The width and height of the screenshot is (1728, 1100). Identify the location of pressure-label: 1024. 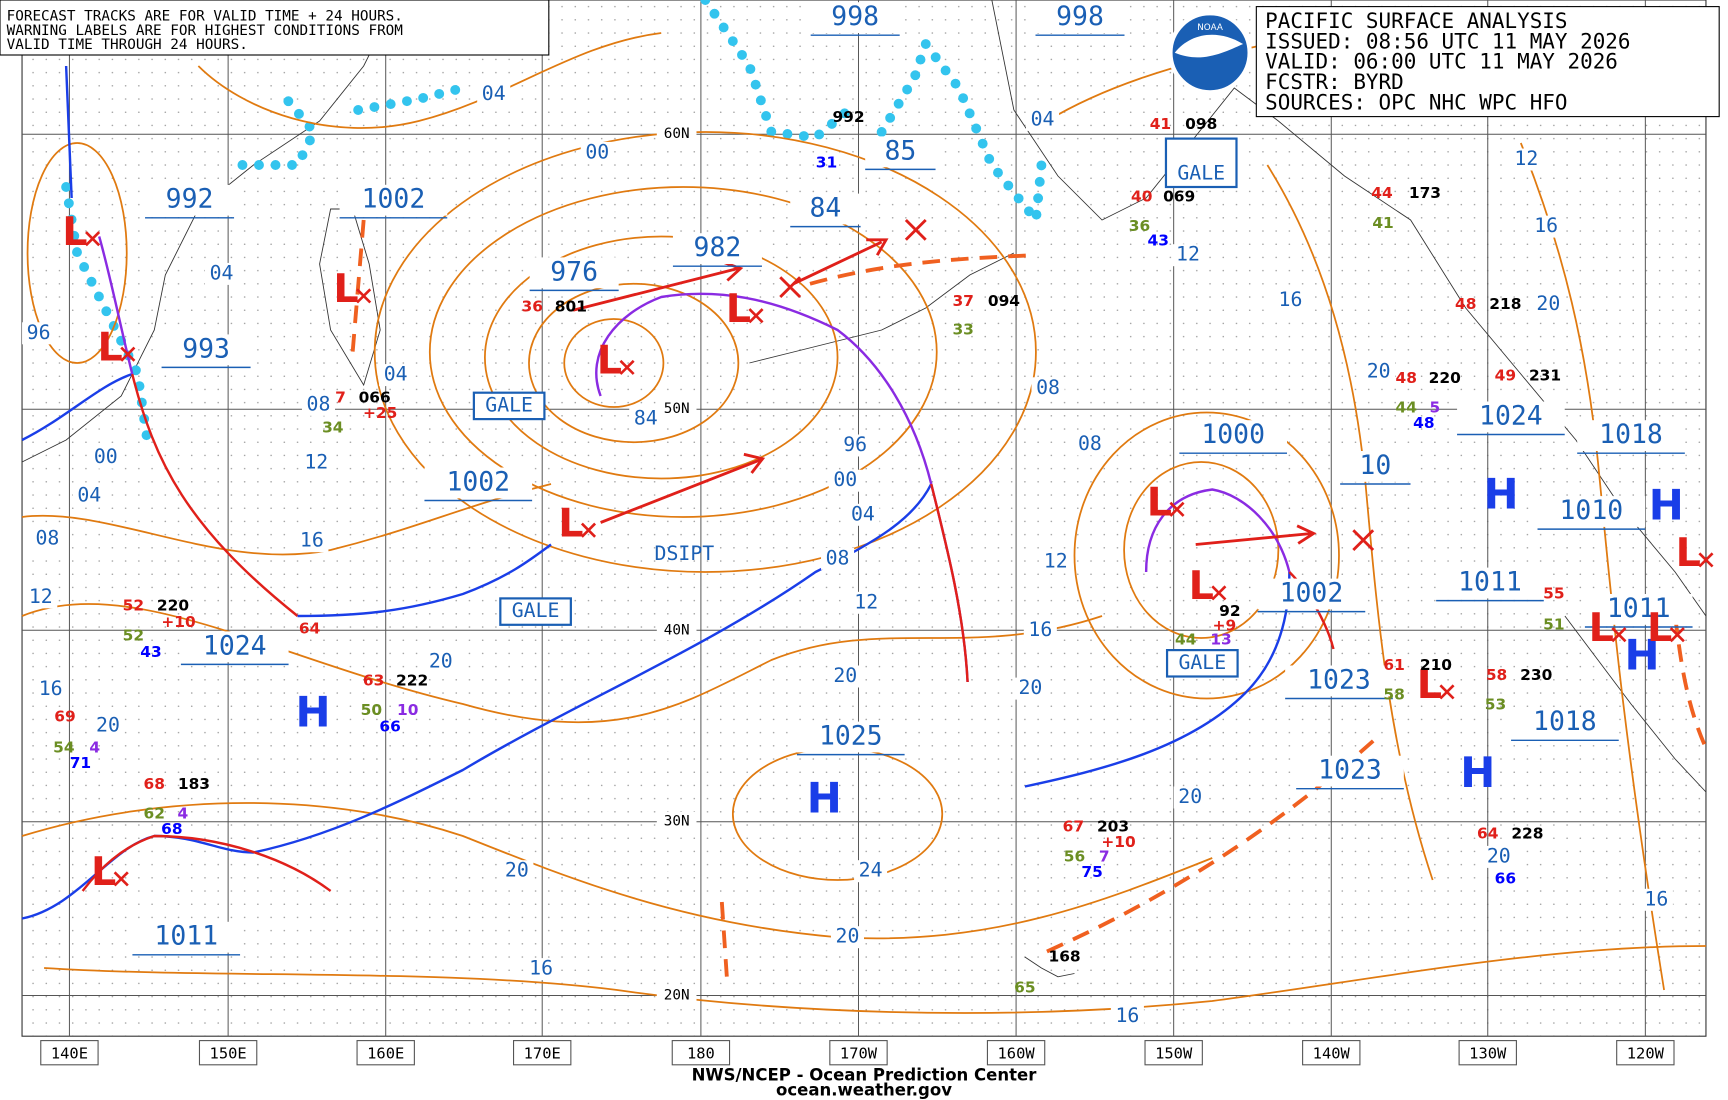
(1511, 415).